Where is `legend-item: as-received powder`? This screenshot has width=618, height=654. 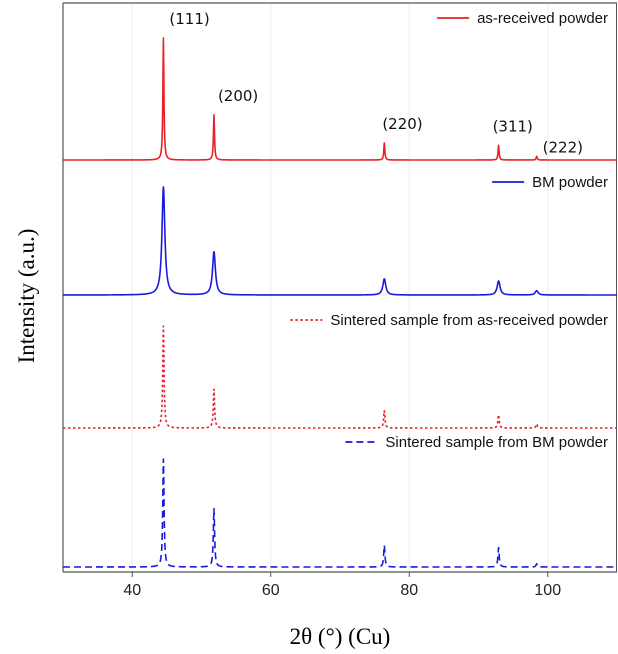 legend-item: as-received powder is located at coordinates (522, 18).